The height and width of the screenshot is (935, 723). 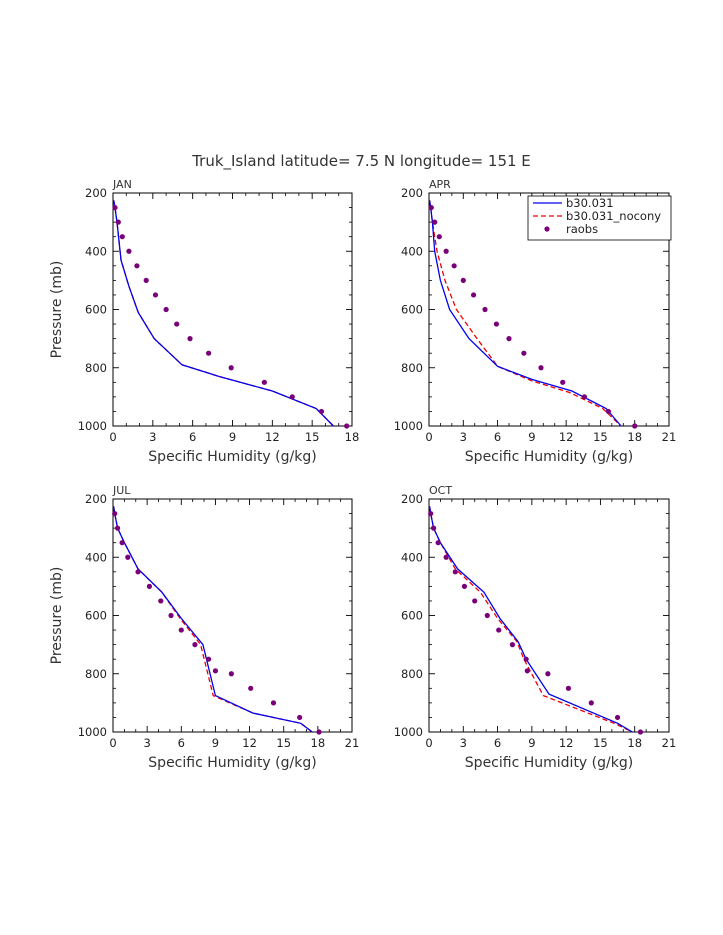 What do you see at coordinates (312, 437) in the screenshot?
I see `x-tick-label: 15` at bounding box center [312, 437].